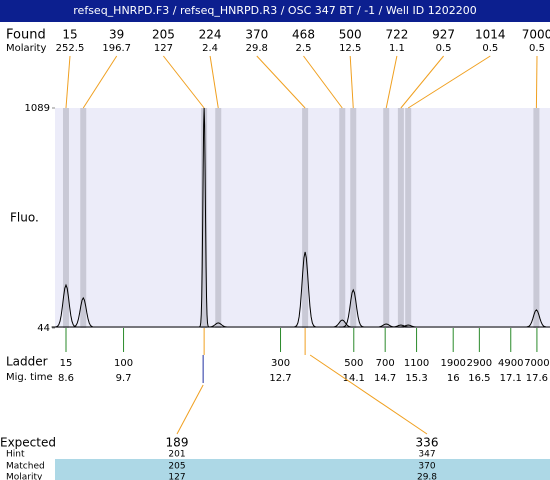  Describe the element at coordinates (416, 363) in the screenshot. I see `ladder-size: 1100` at that location.